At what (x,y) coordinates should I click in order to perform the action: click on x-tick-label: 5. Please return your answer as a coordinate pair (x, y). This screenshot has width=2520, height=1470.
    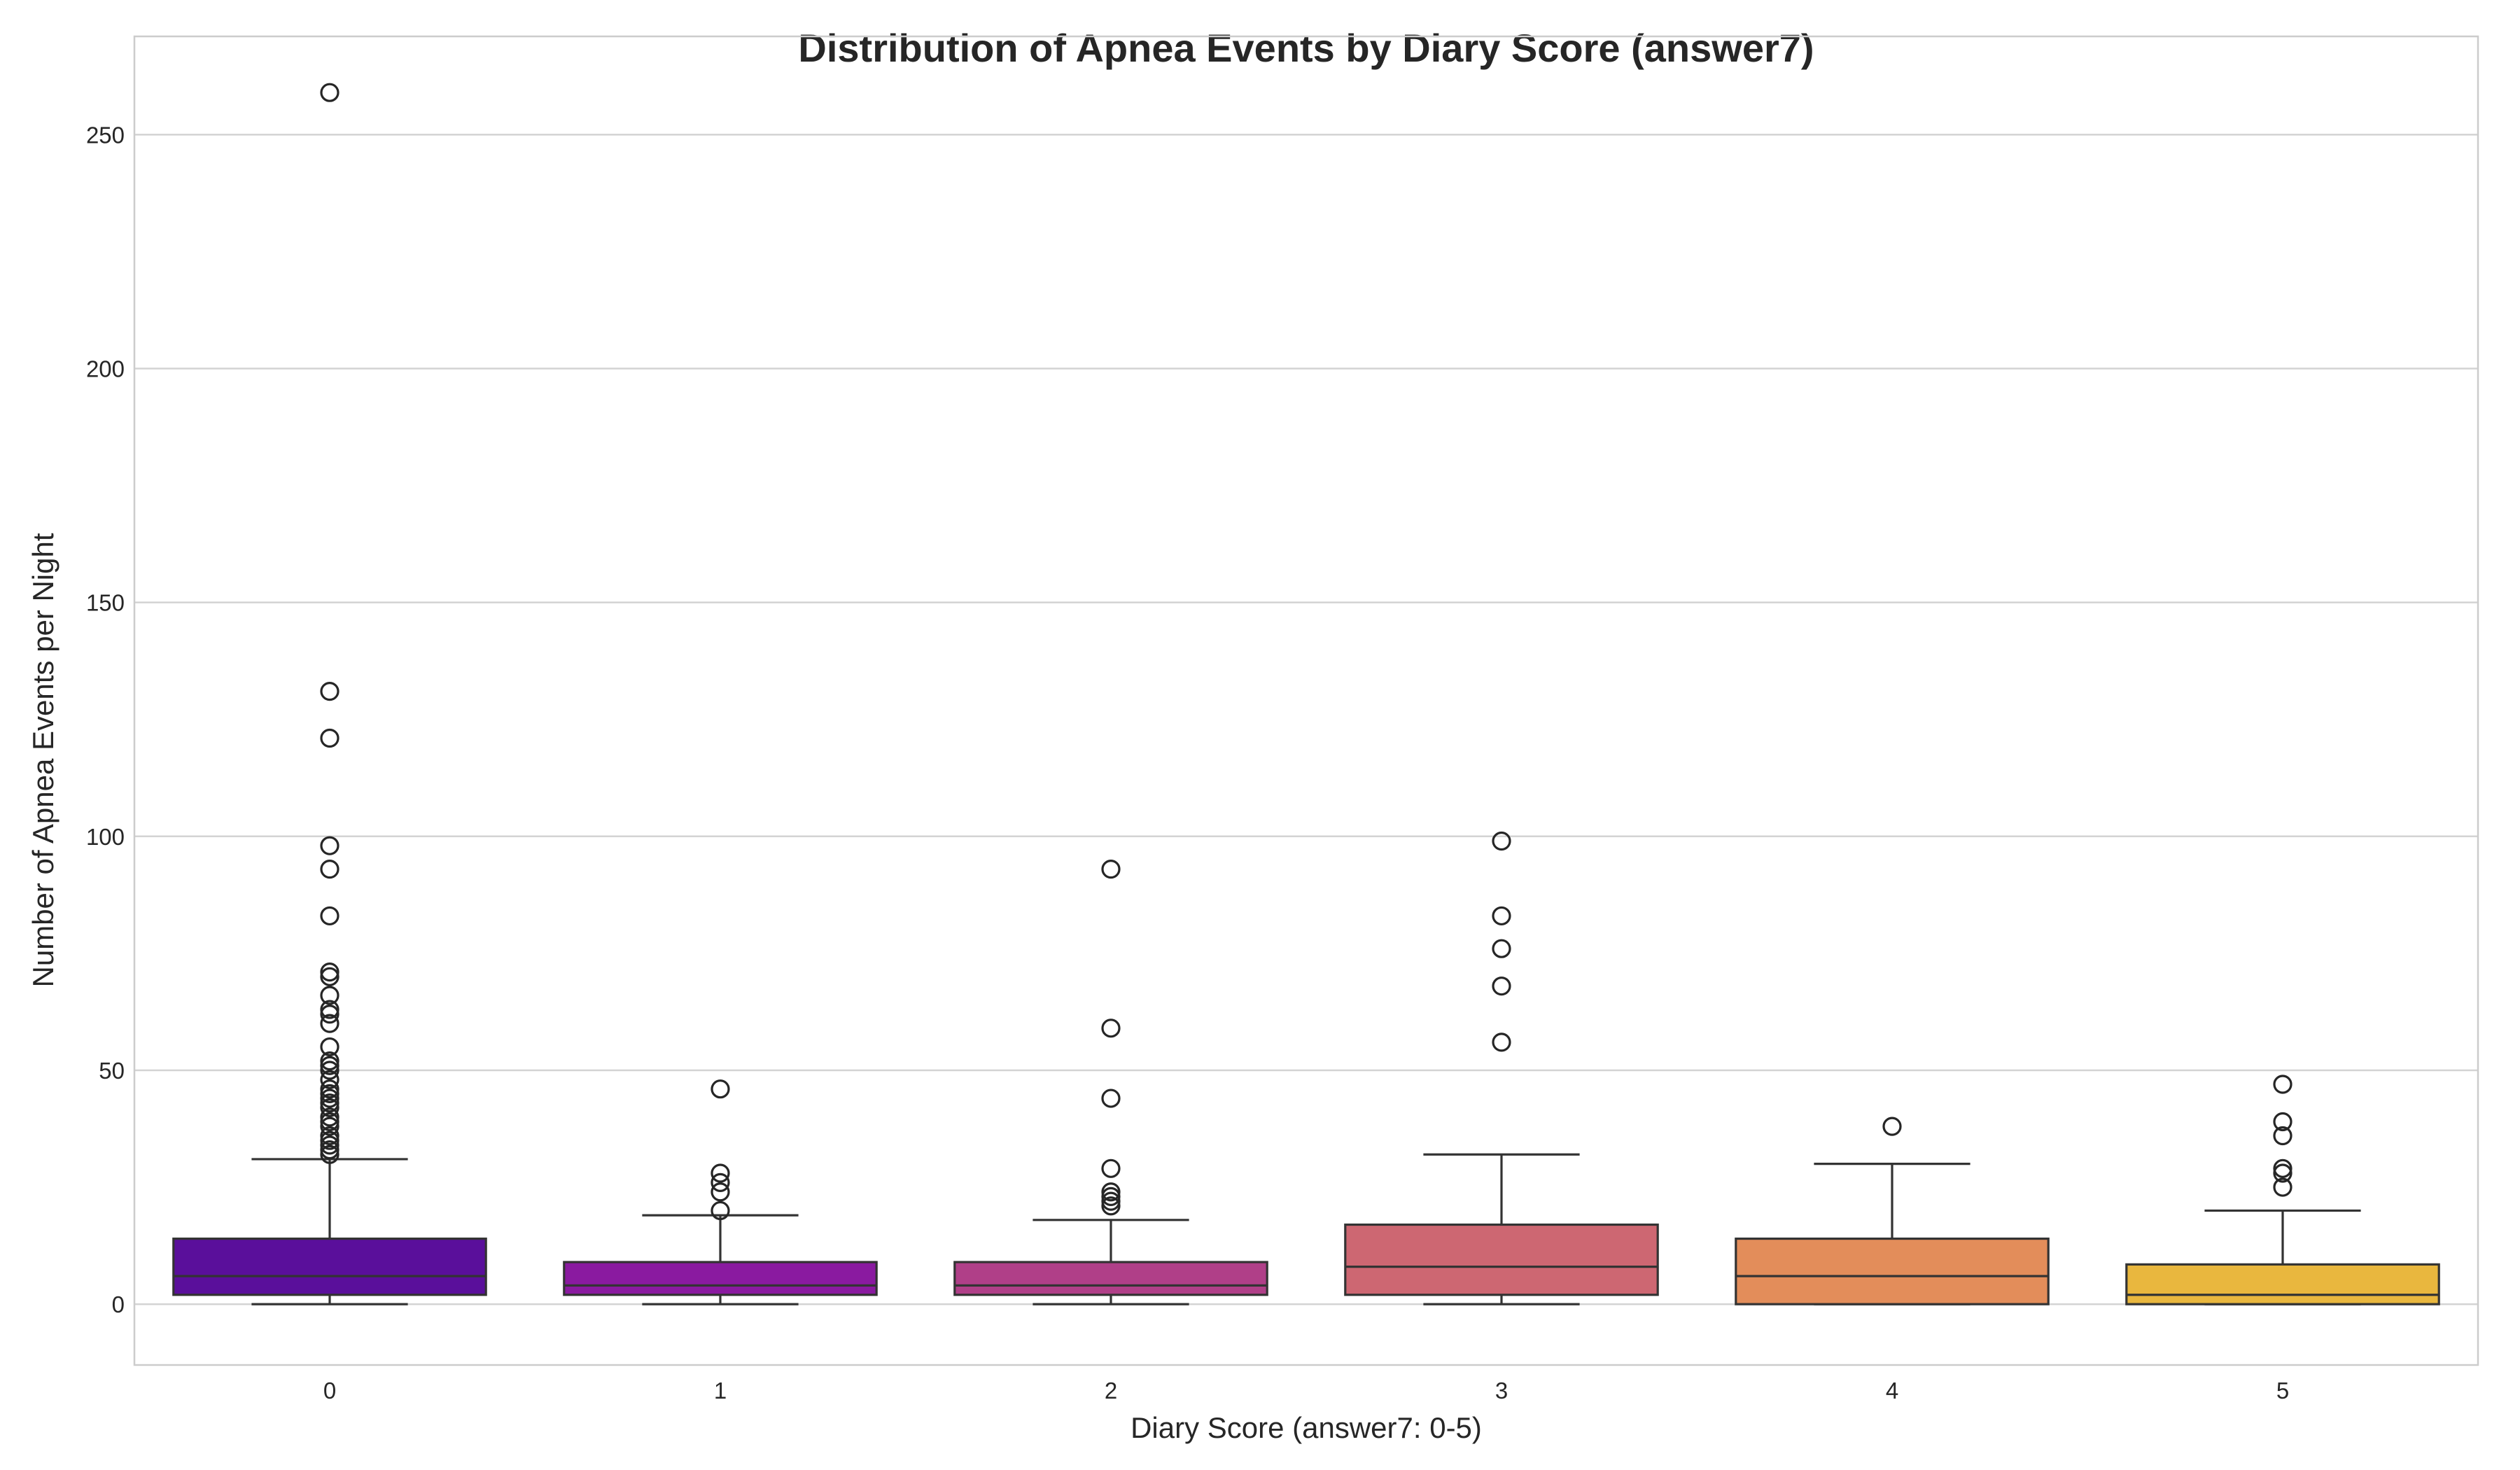
    Looking at the image, I should click on (2282, 1391).